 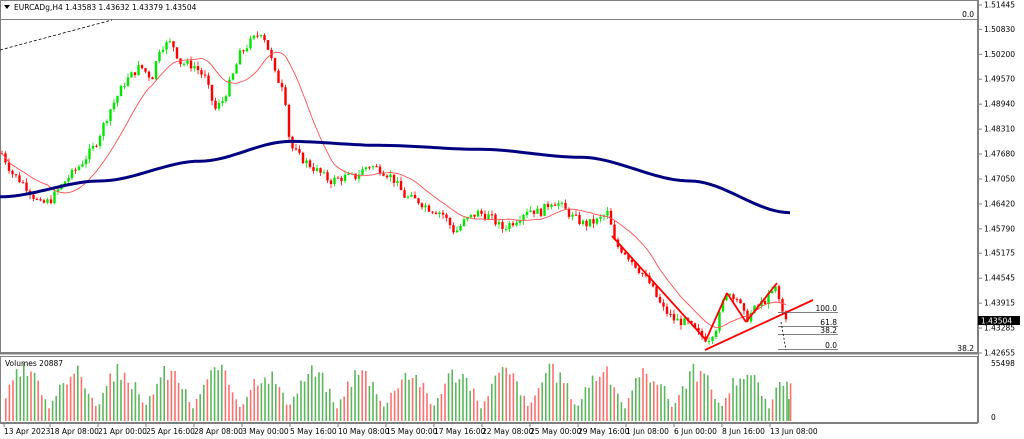 What do you see at coordinates (968, 14) in the screenshot?
I see `top-right-label: 0.0` at bounding box center [968, 14].